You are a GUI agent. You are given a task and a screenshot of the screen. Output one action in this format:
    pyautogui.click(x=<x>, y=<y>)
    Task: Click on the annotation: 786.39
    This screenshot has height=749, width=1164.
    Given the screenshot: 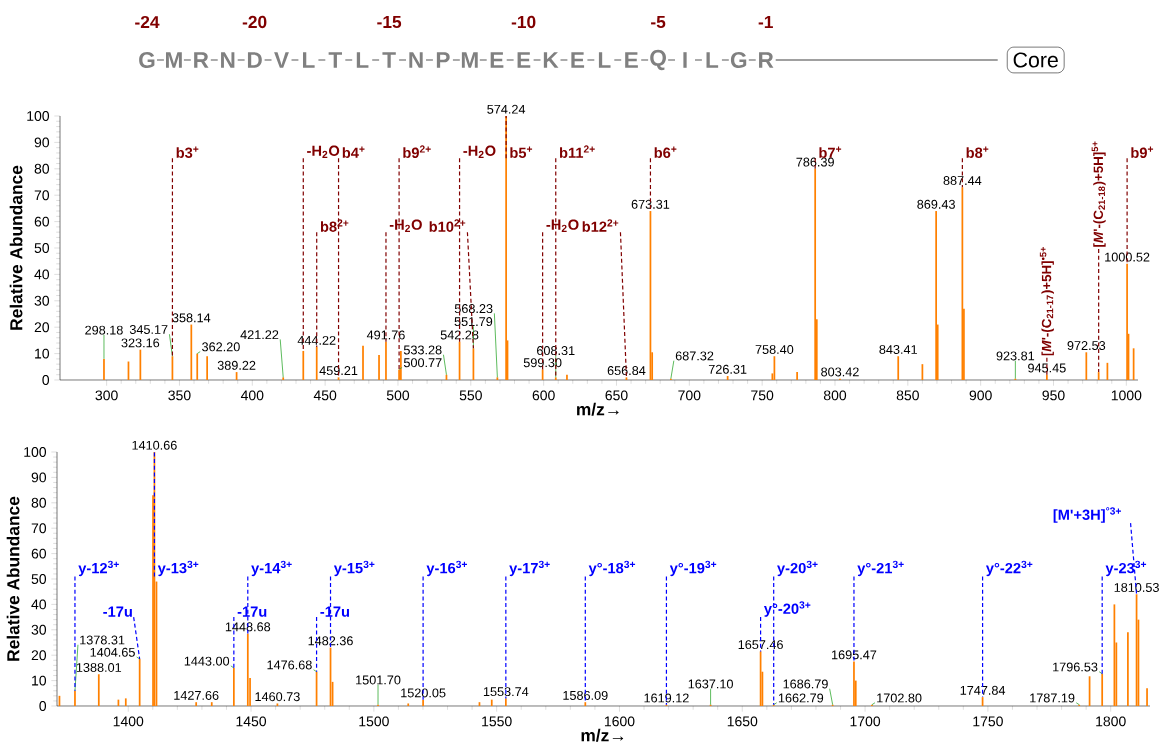 What is the action you would take?
    pyautogui.click(x=815, y=162)
    